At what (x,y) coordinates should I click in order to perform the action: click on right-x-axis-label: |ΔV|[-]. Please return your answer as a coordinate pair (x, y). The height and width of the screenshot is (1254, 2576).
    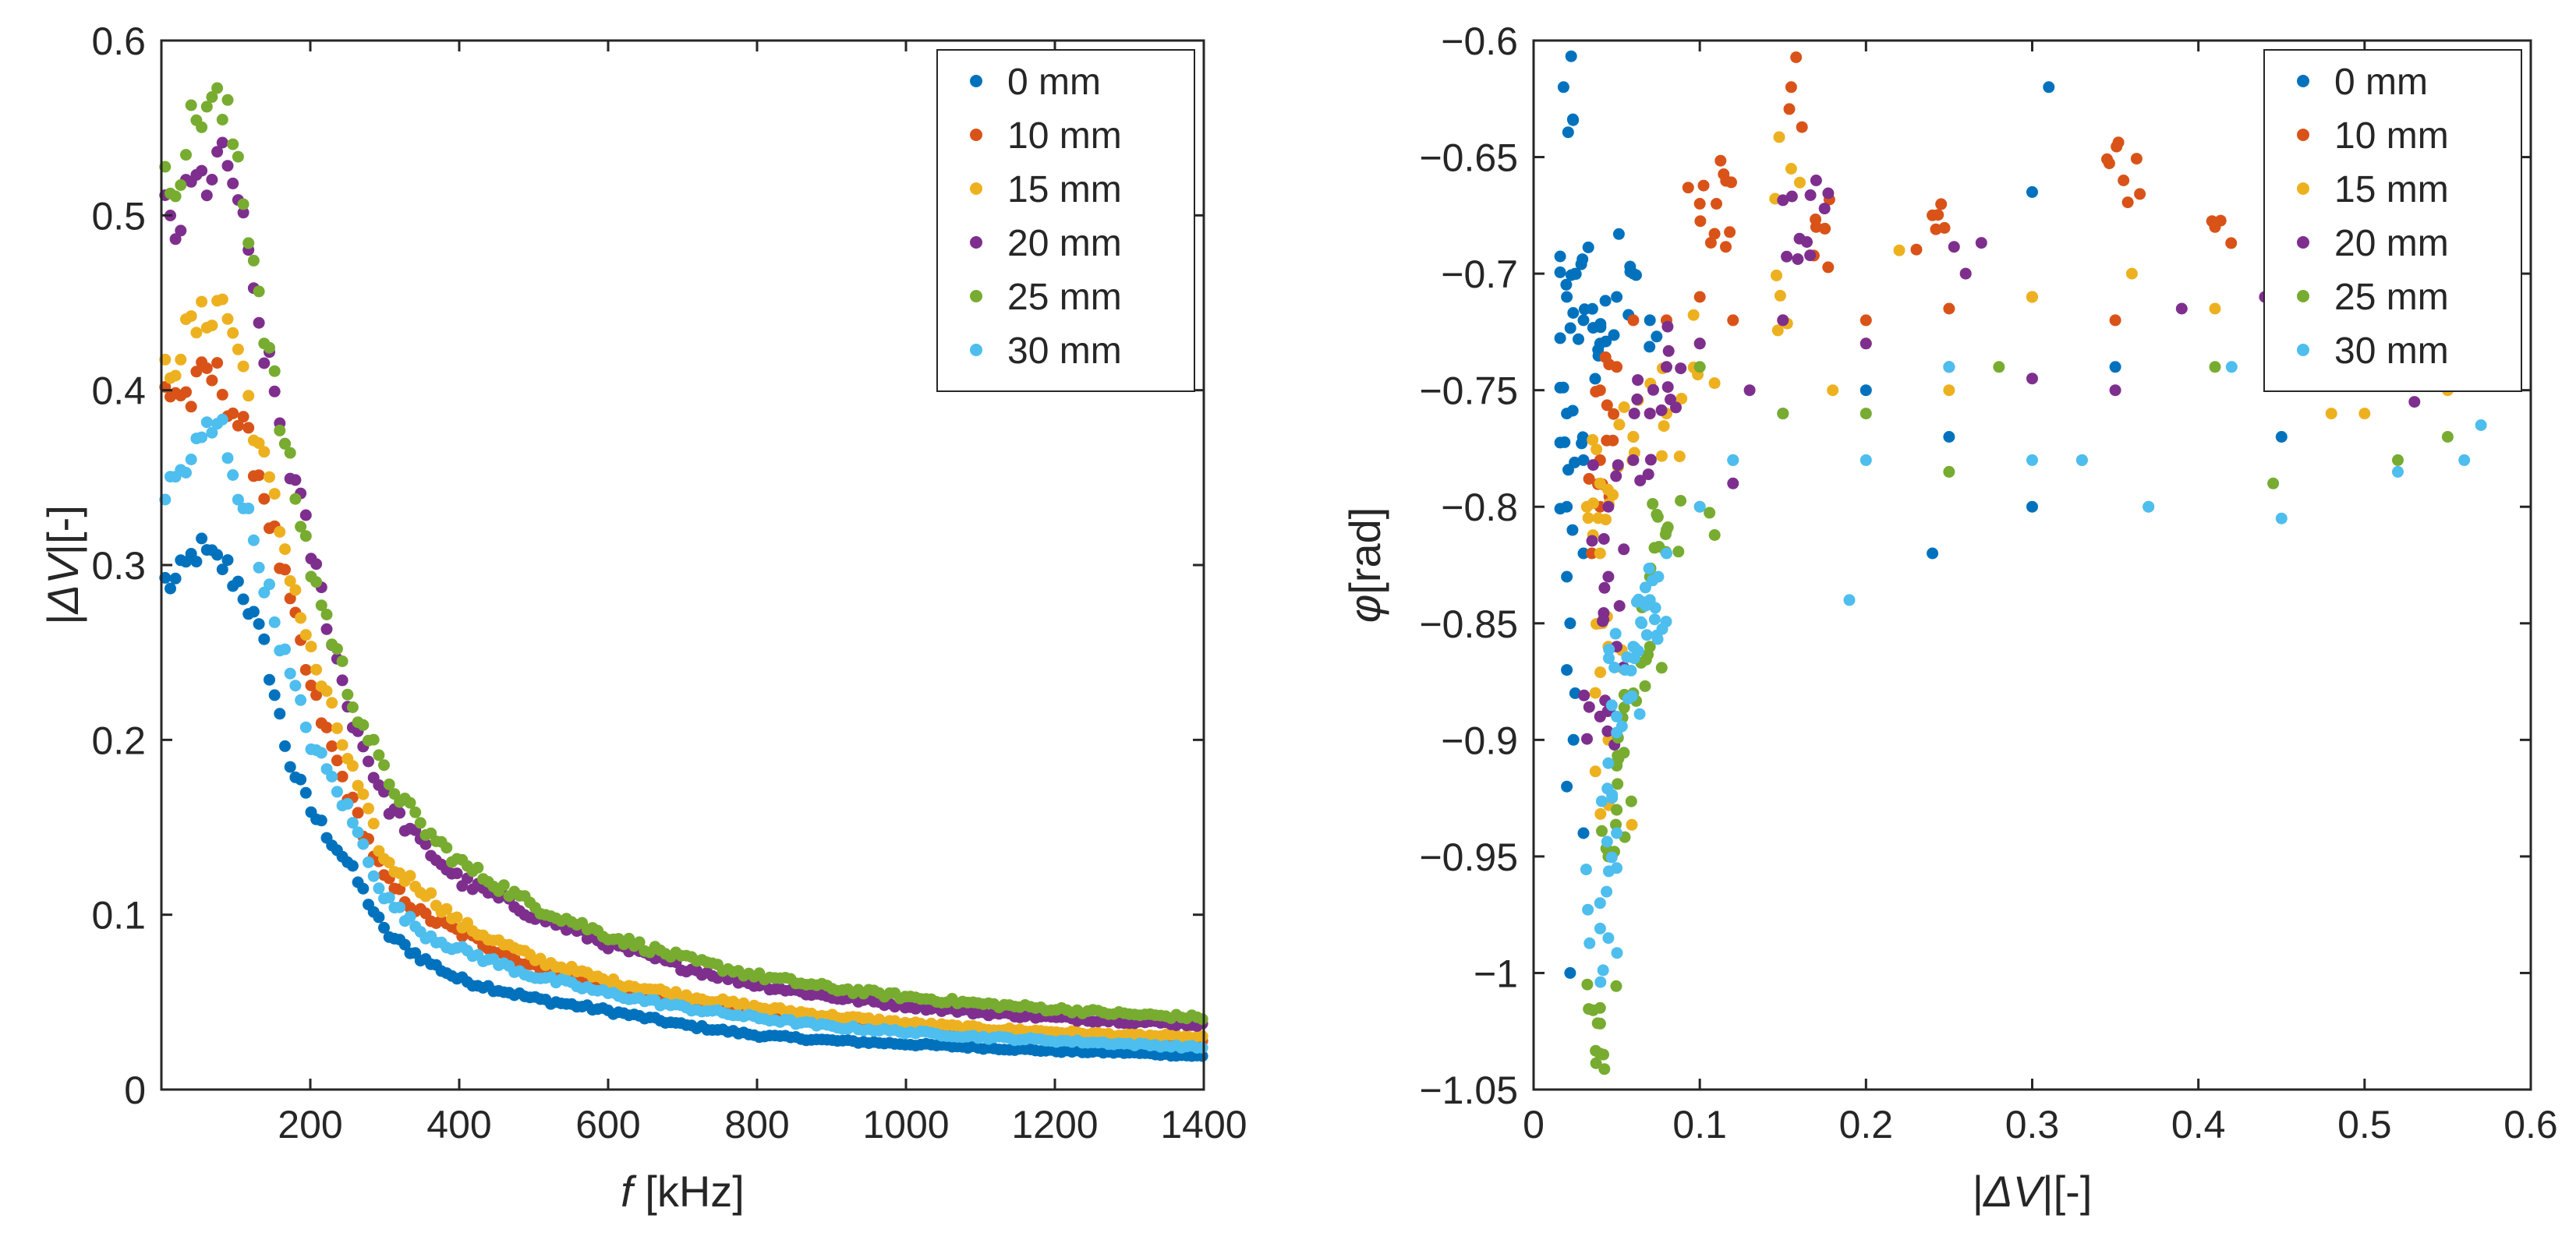
    Looking at the image, I should click on (2033, 1191).